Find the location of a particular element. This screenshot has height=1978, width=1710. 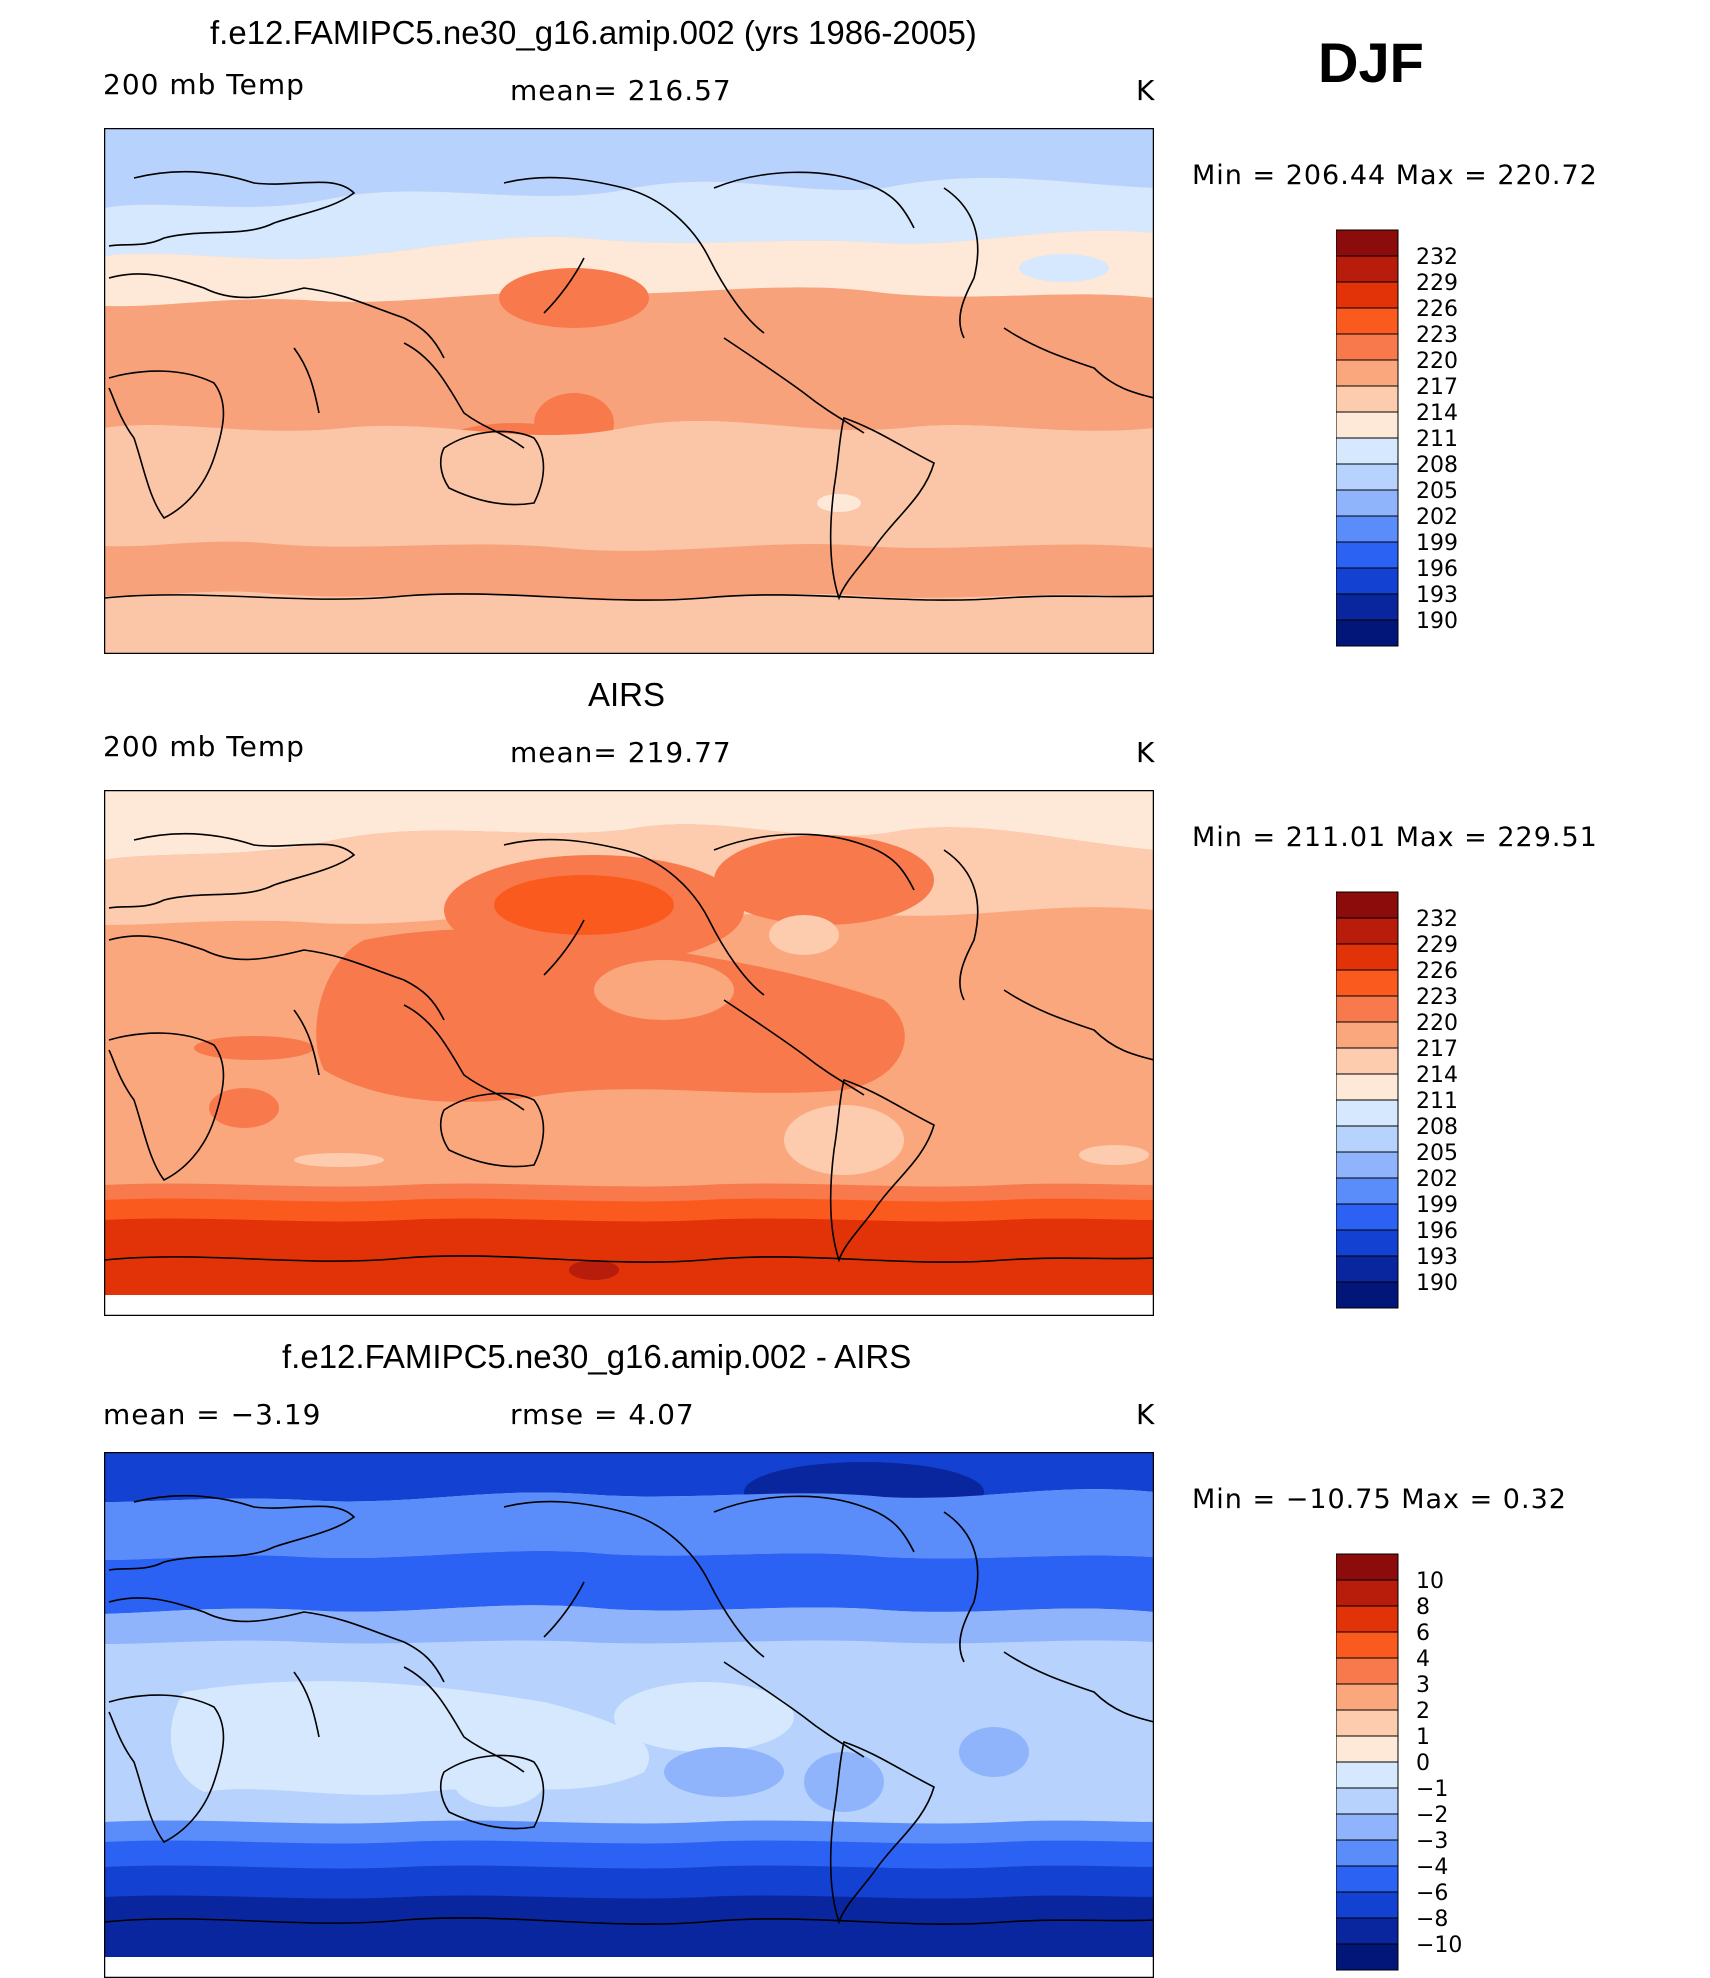

panel-3-minmax: Min = −10.75 Max = 0.32 is located at coordinates (1379, 1499).